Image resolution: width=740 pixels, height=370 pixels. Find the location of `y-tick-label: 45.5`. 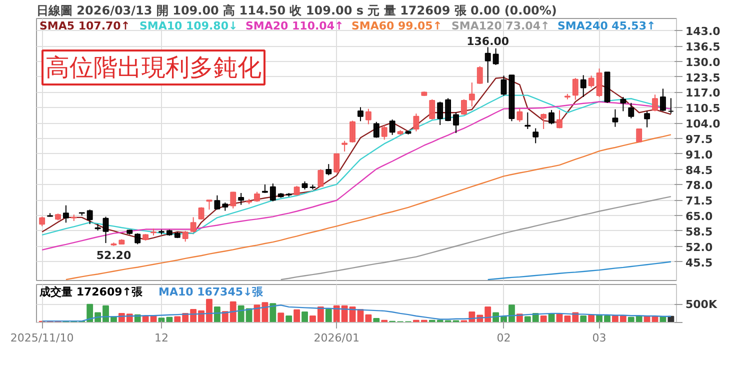

y-tick-label: 45.5 is located at coordinates (699, 263).